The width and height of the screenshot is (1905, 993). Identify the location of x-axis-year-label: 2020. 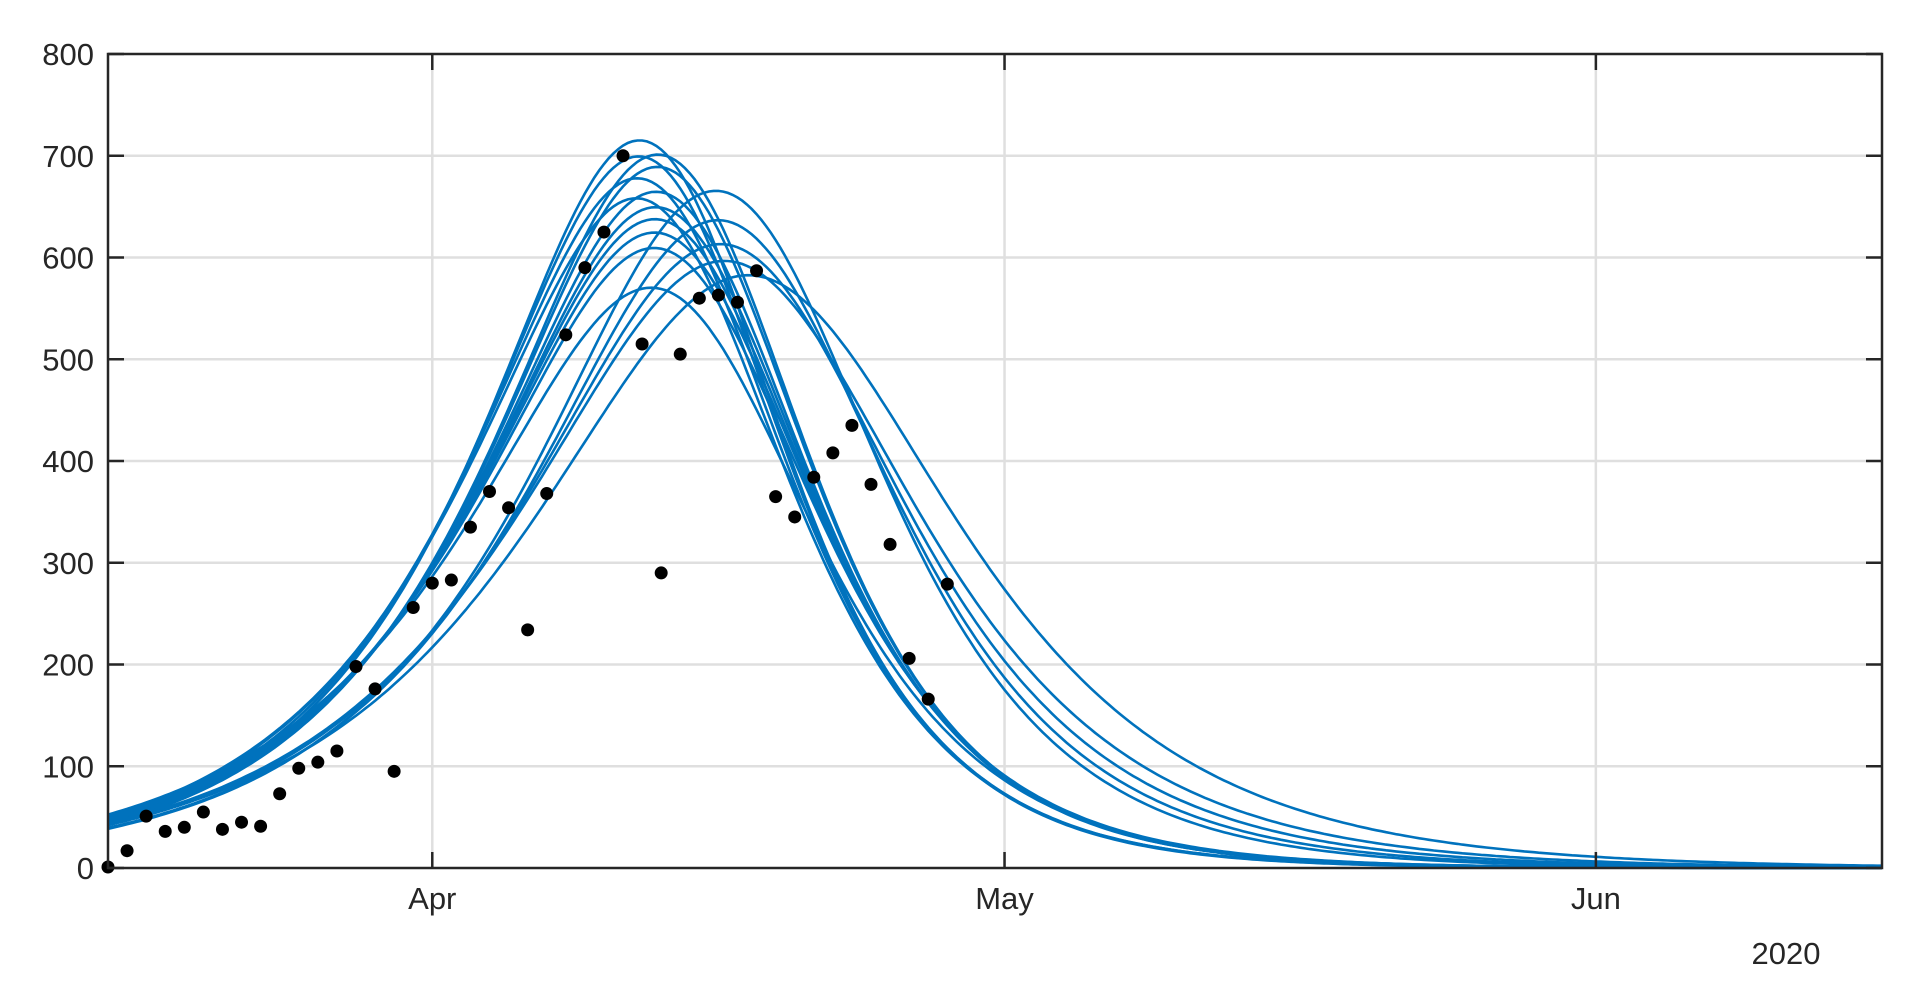
(1786, 953).